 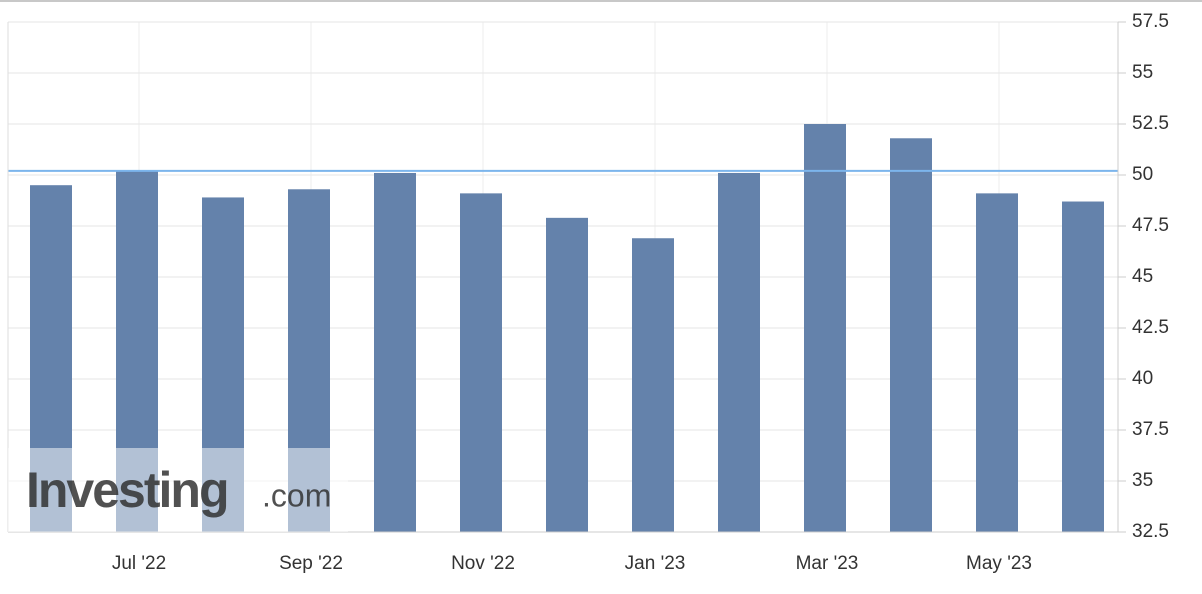 What do you see at coordinates (311, 563) in the screenshot?
I see `x-tick-label: Sep '22` at bounding box center [311, 563].